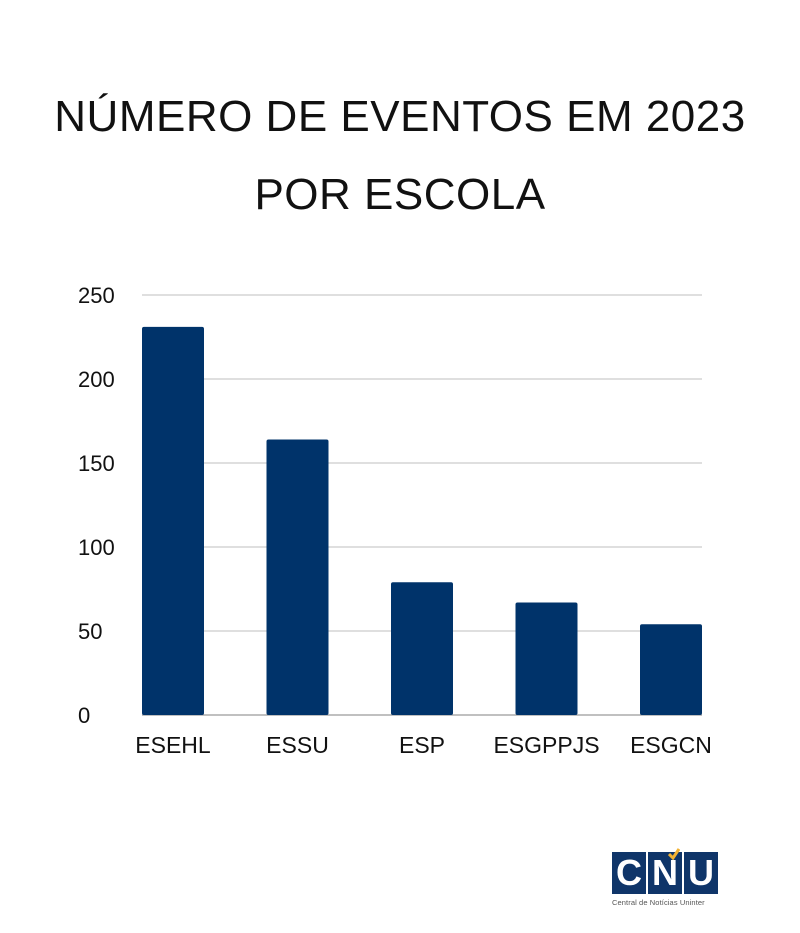  I want to click on y-tick-label: 200, so click(96, 379).